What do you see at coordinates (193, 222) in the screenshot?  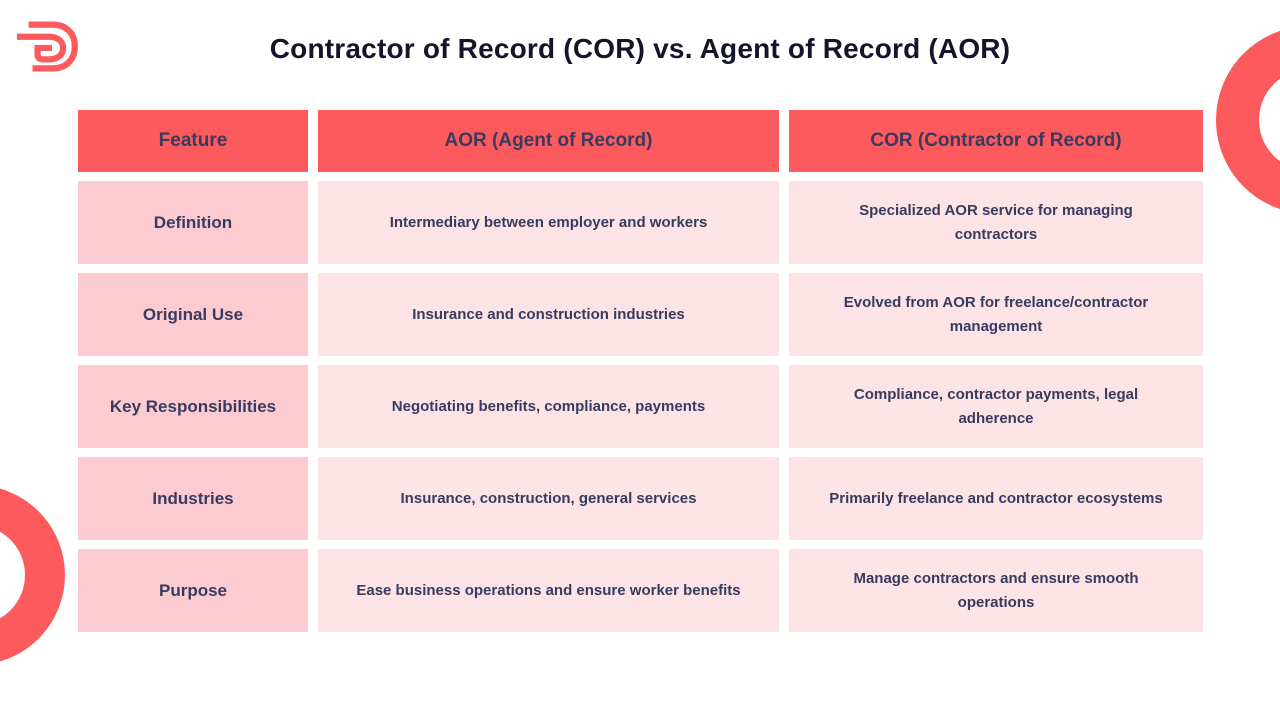 I see `feature-cell: Definition` at bounding box center [193, 222].